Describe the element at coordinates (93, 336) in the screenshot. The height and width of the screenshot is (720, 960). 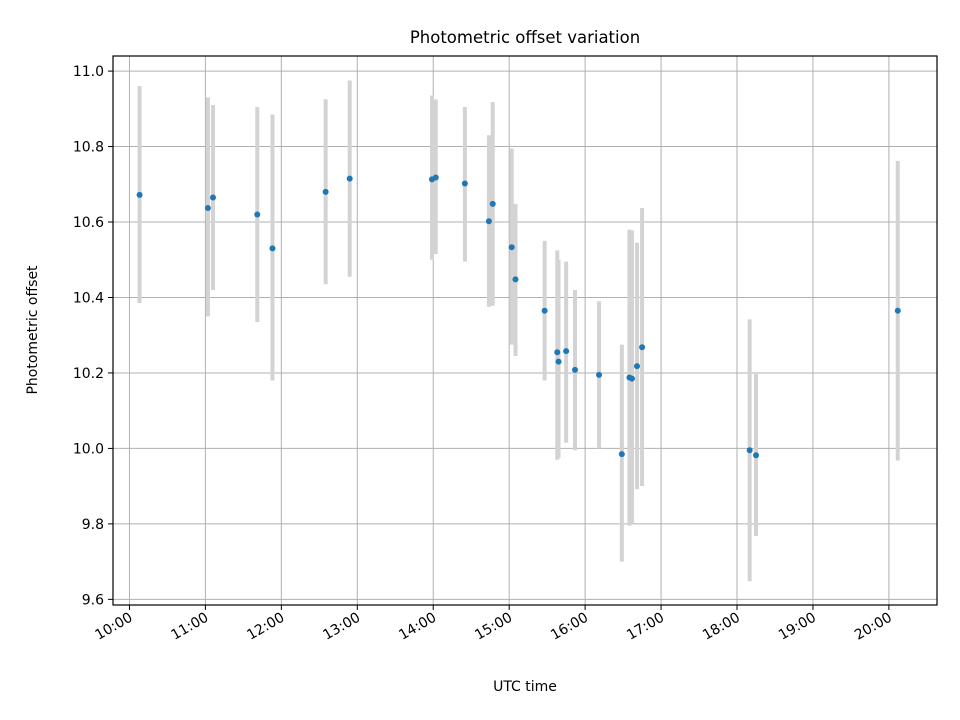
I see `y-axis-ticks: 9.6 9.8 10.0 10.2 10.4 10.6 10.8 11.0` at that location.